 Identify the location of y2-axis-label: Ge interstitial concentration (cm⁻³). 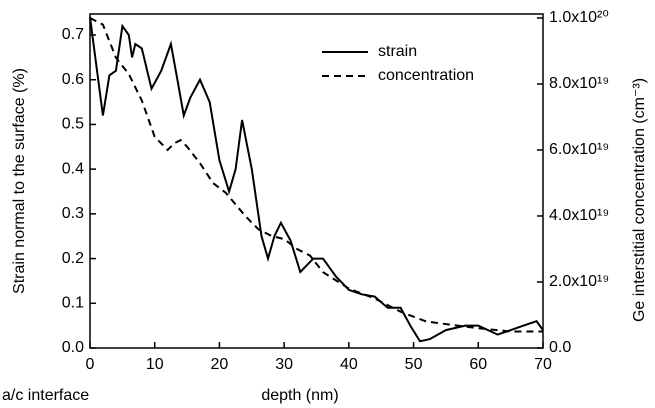
(639, 200).